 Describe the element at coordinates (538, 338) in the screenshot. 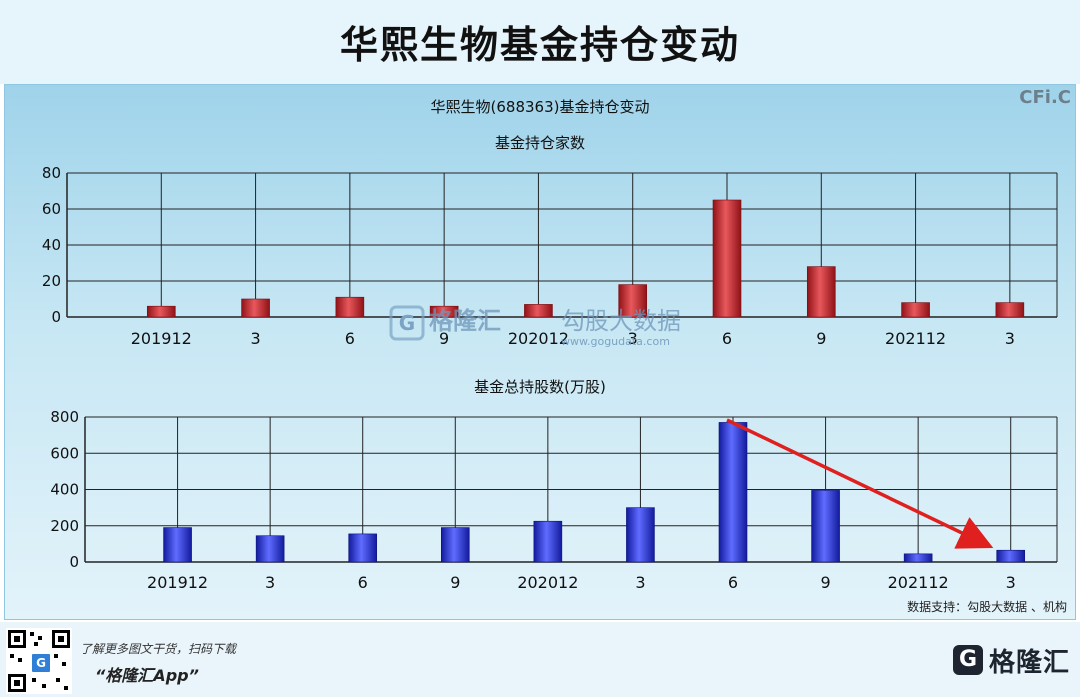

I see `chart1-x-tick-label: 202012` at that location.